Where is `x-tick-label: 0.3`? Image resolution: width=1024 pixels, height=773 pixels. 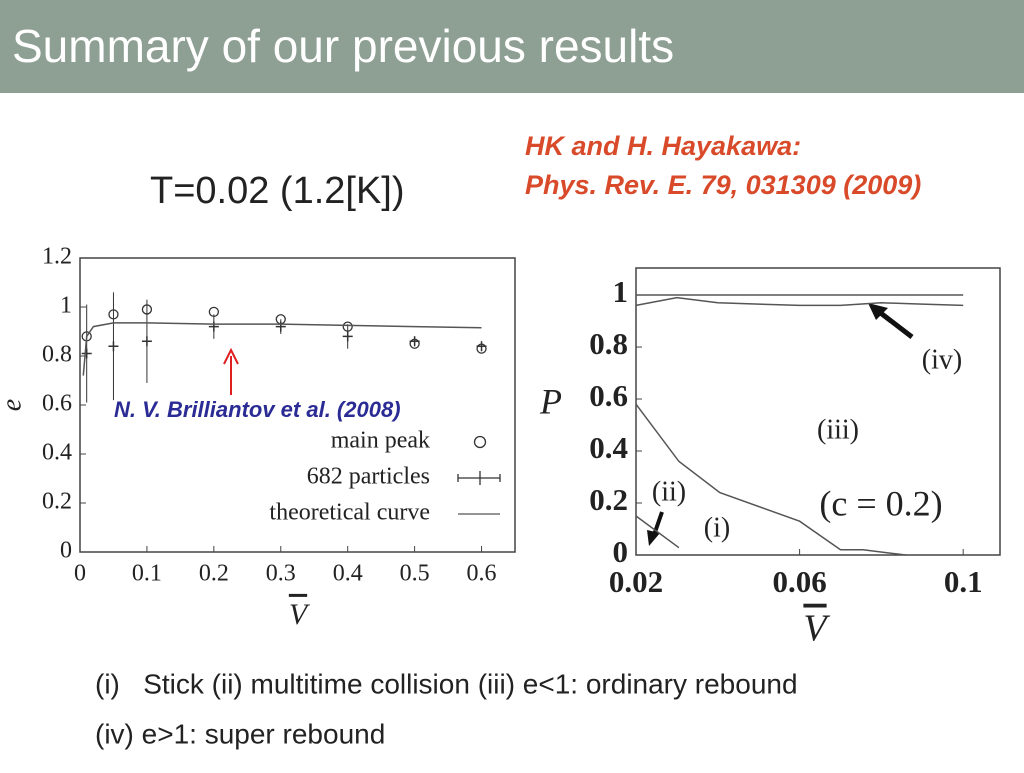
x-tick-label: 0.3 is located at coordinates (281, 574).